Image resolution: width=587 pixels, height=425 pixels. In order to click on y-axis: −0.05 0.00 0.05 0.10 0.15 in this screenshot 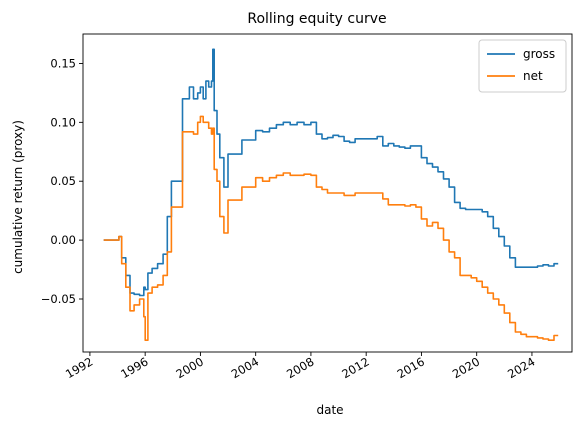, I will do `click(62, 181)`.